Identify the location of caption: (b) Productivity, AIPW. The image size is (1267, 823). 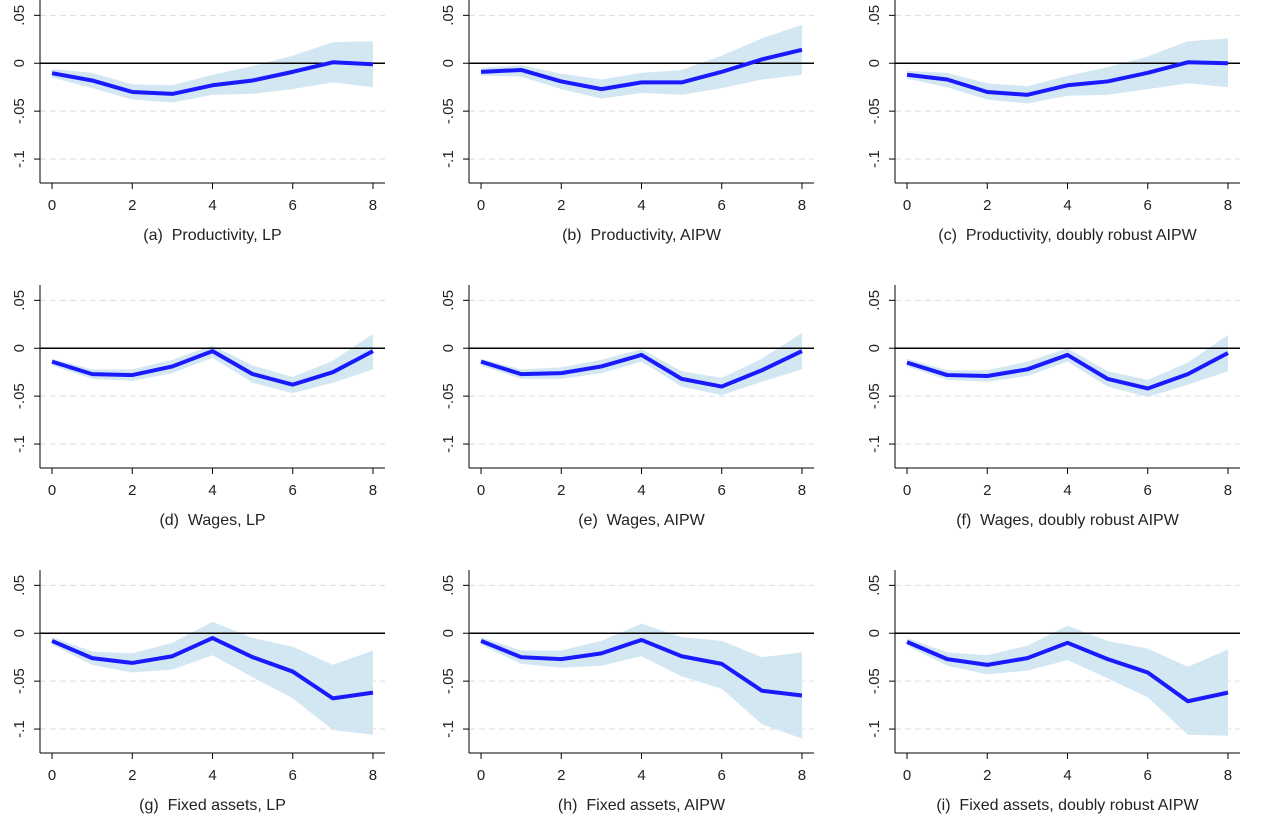
(642, 235).